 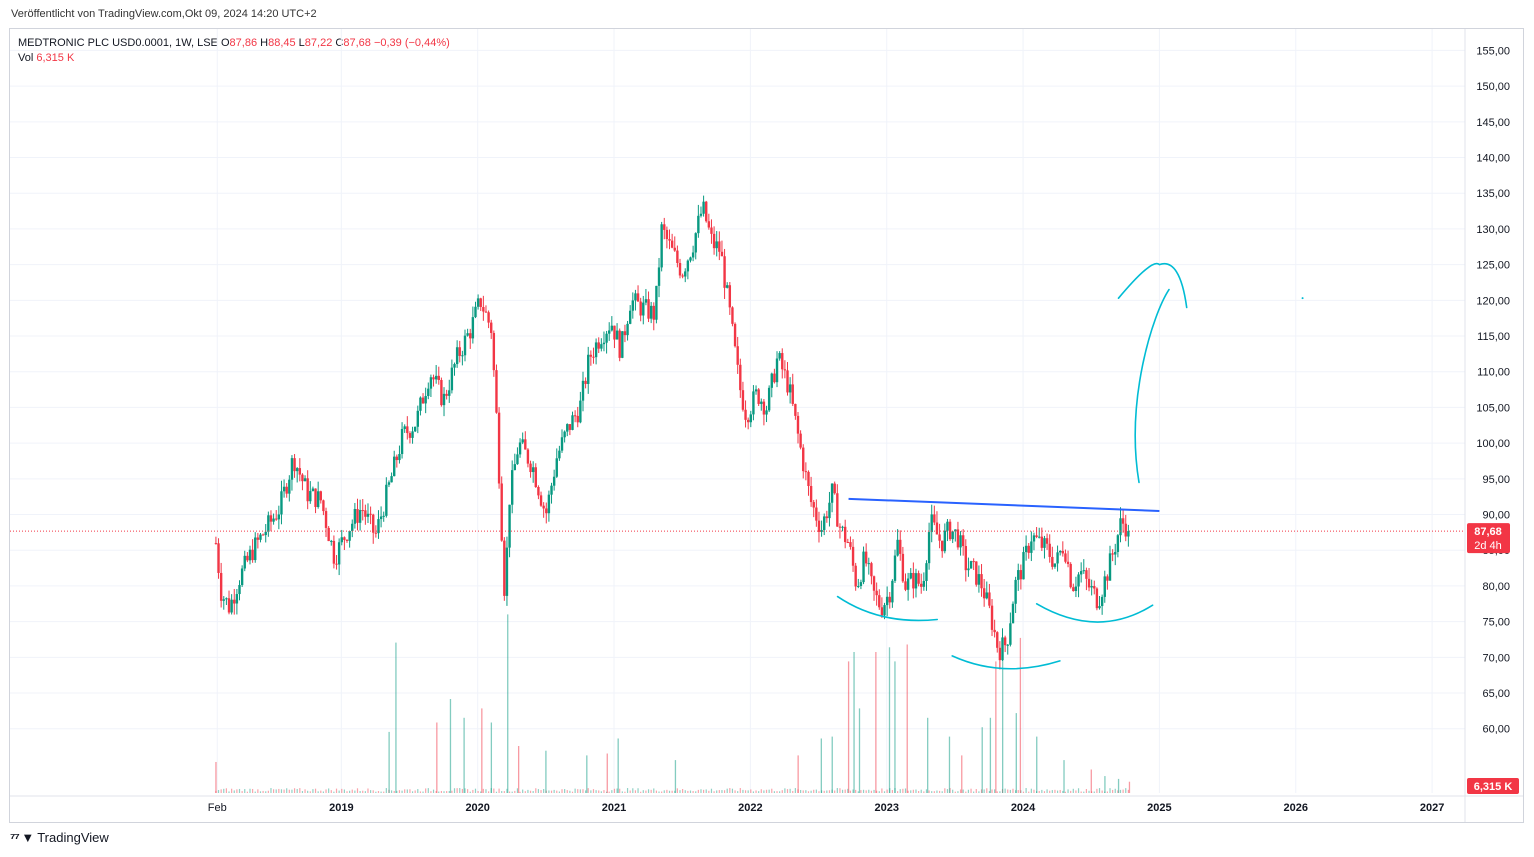 I want to click on x-tick-label: Feb, so click(x=217, y=808).